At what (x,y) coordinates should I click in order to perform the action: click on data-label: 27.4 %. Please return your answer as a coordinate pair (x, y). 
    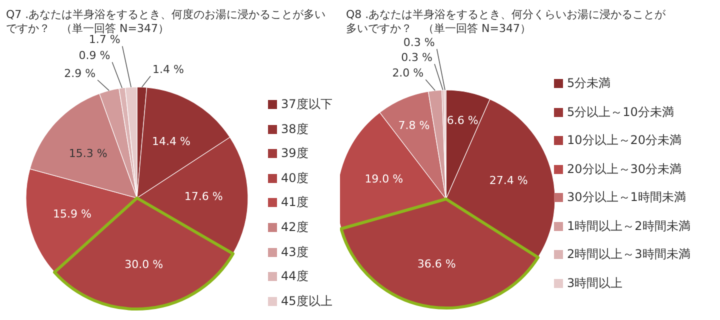
    Looking at the image, I should click on (508, 180).